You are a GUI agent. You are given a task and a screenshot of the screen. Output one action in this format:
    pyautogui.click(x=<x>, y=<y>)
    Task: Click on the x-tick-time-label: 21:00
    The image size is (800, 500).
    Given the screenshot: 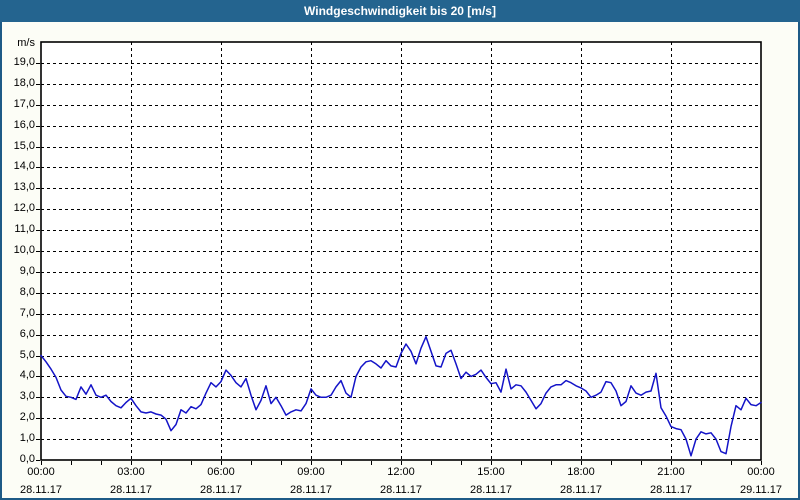 What is the action you would take?
    pyautogui.click(x=671, y=472)
    